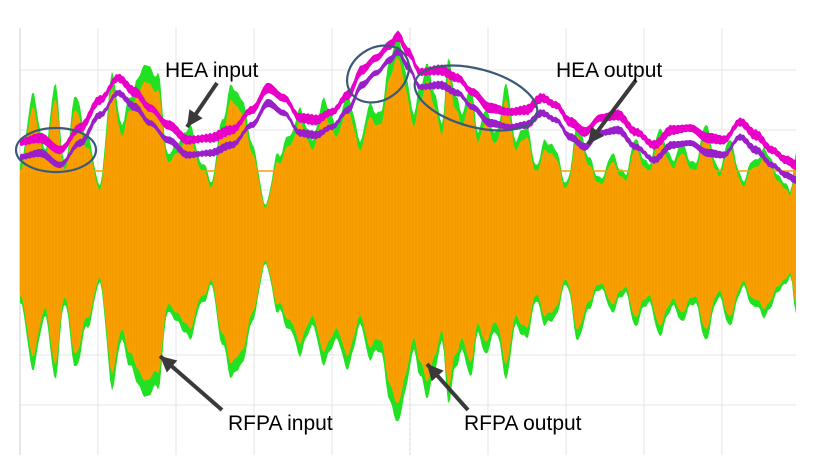  I want to click on arrow-rfpa-output-head, so click(435, 373).